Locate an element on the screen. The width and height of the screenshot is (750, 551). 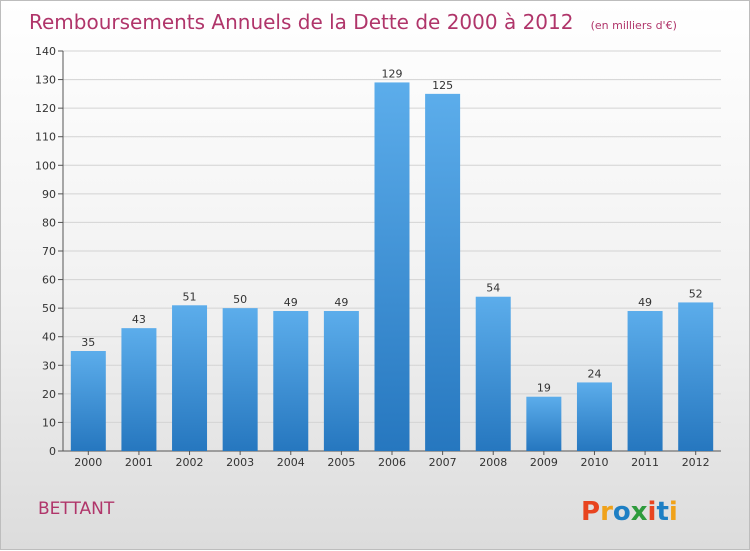
bar-2008 is located at coordinates (493, 373).